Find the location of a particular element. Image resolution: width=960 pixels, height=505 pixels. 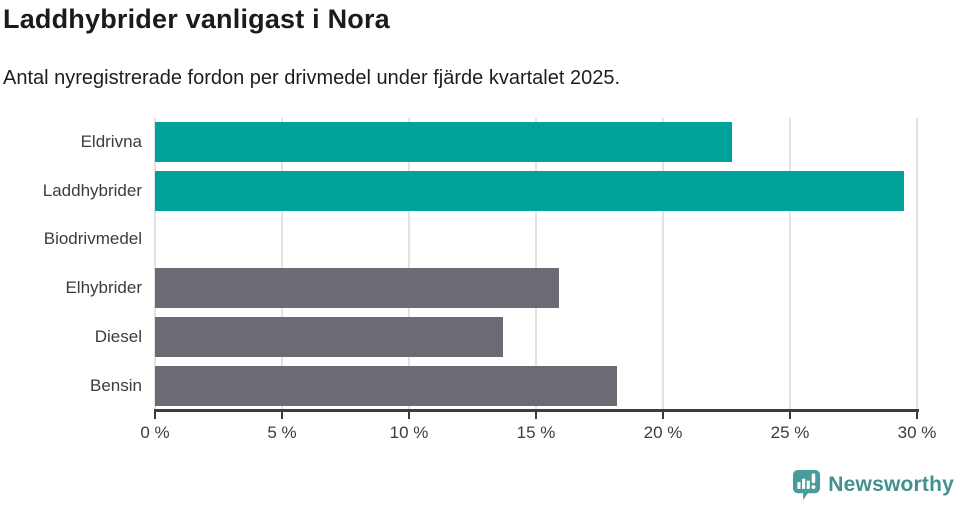

category-label-elhybrider: Elhybrider is located at coordinates (103, 288).